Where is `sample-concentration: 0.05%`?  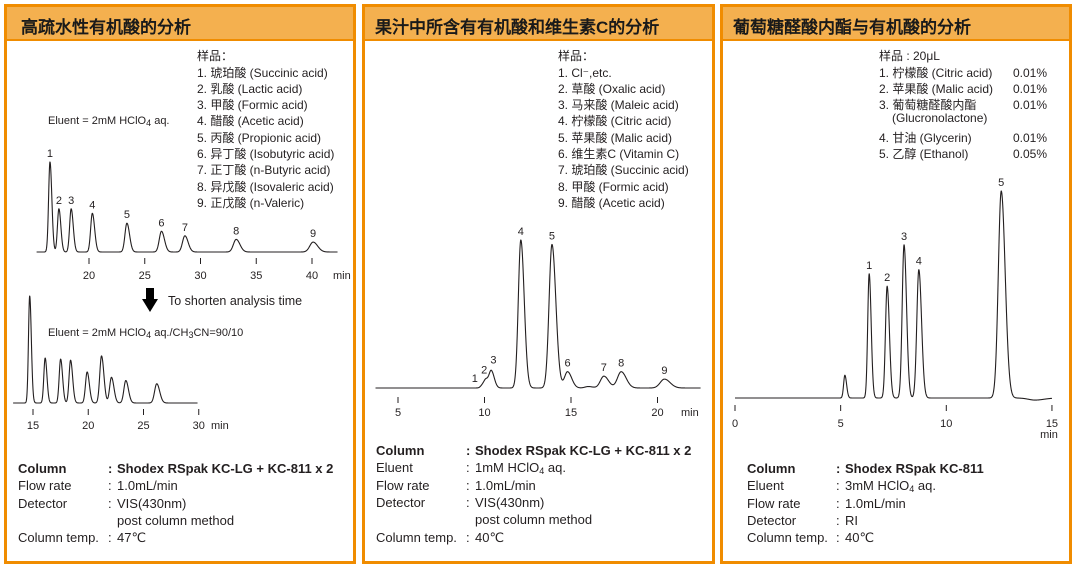
sample-concentration: 0.05% is located at coordinates (1030, 153).